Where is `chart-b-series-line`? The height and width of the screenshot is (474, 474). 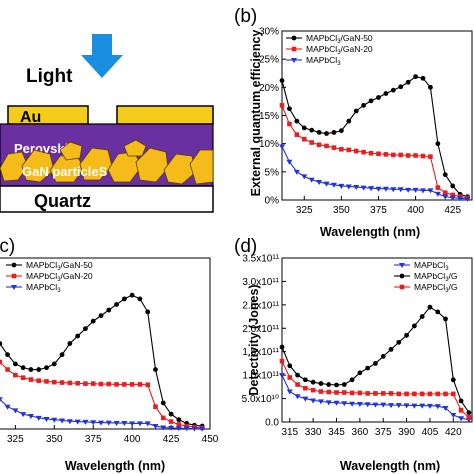 chart-b-series-line is located at coordinates (374, 173).